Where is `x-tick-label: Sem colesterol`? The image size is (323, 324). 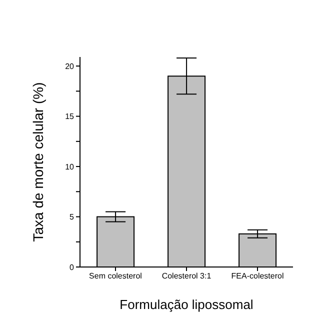 x-tick-label: Sem colesterol is located at coordinates (115, 276).